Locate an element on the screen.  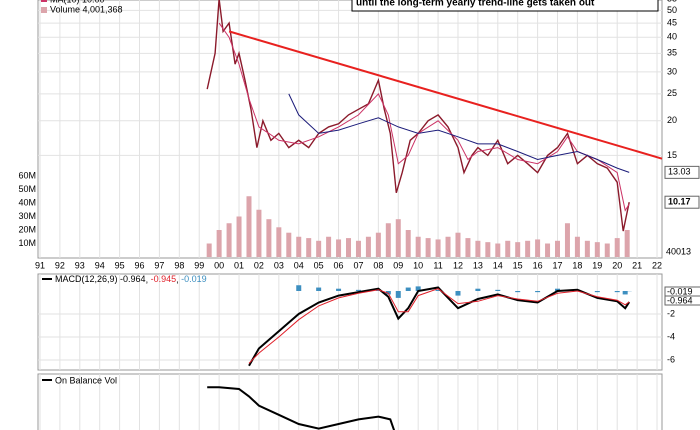
annotation-box is located at coordinates (505, 6).